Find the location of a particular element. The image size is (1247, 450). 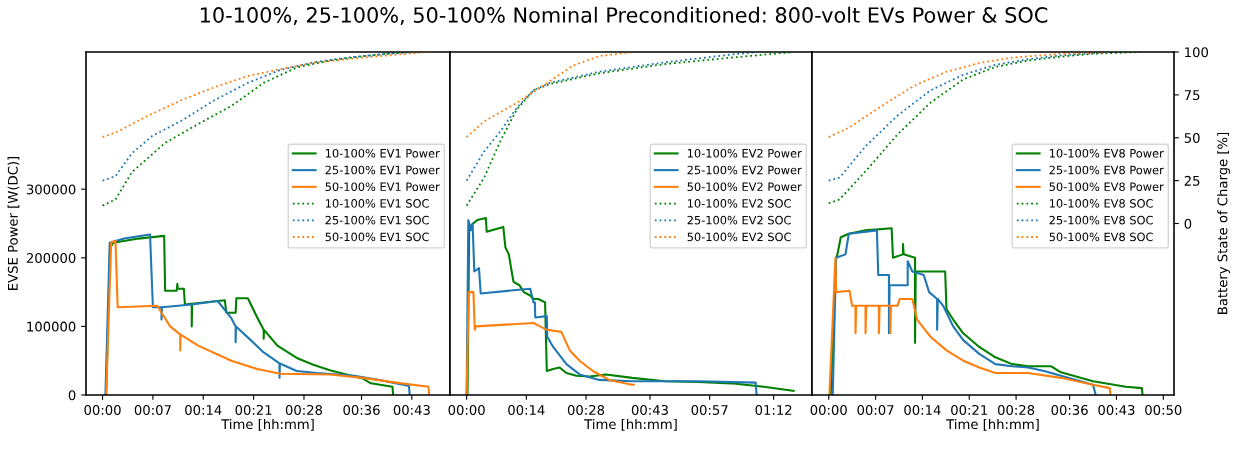

legend-label: 10-100% EV1 Power is located at coordinates (382, 153).